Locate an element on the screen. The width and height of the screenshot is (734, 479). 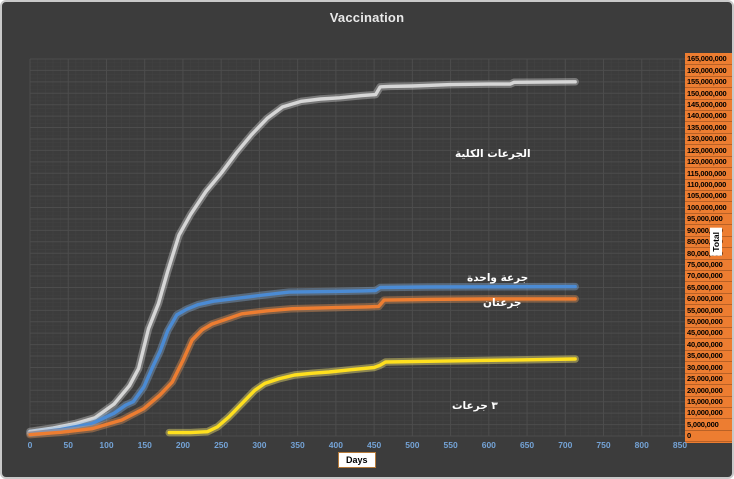
y-tick-label: 45,000,000 is located at coordinates (708, 333).